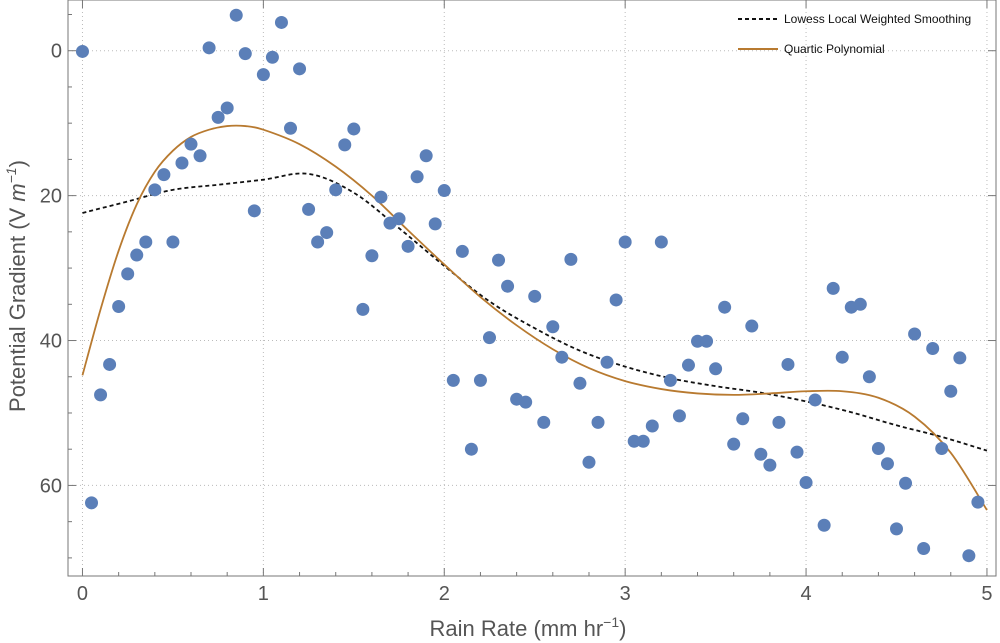  I want to click on y-tick-label: 20, so click(51, 197).